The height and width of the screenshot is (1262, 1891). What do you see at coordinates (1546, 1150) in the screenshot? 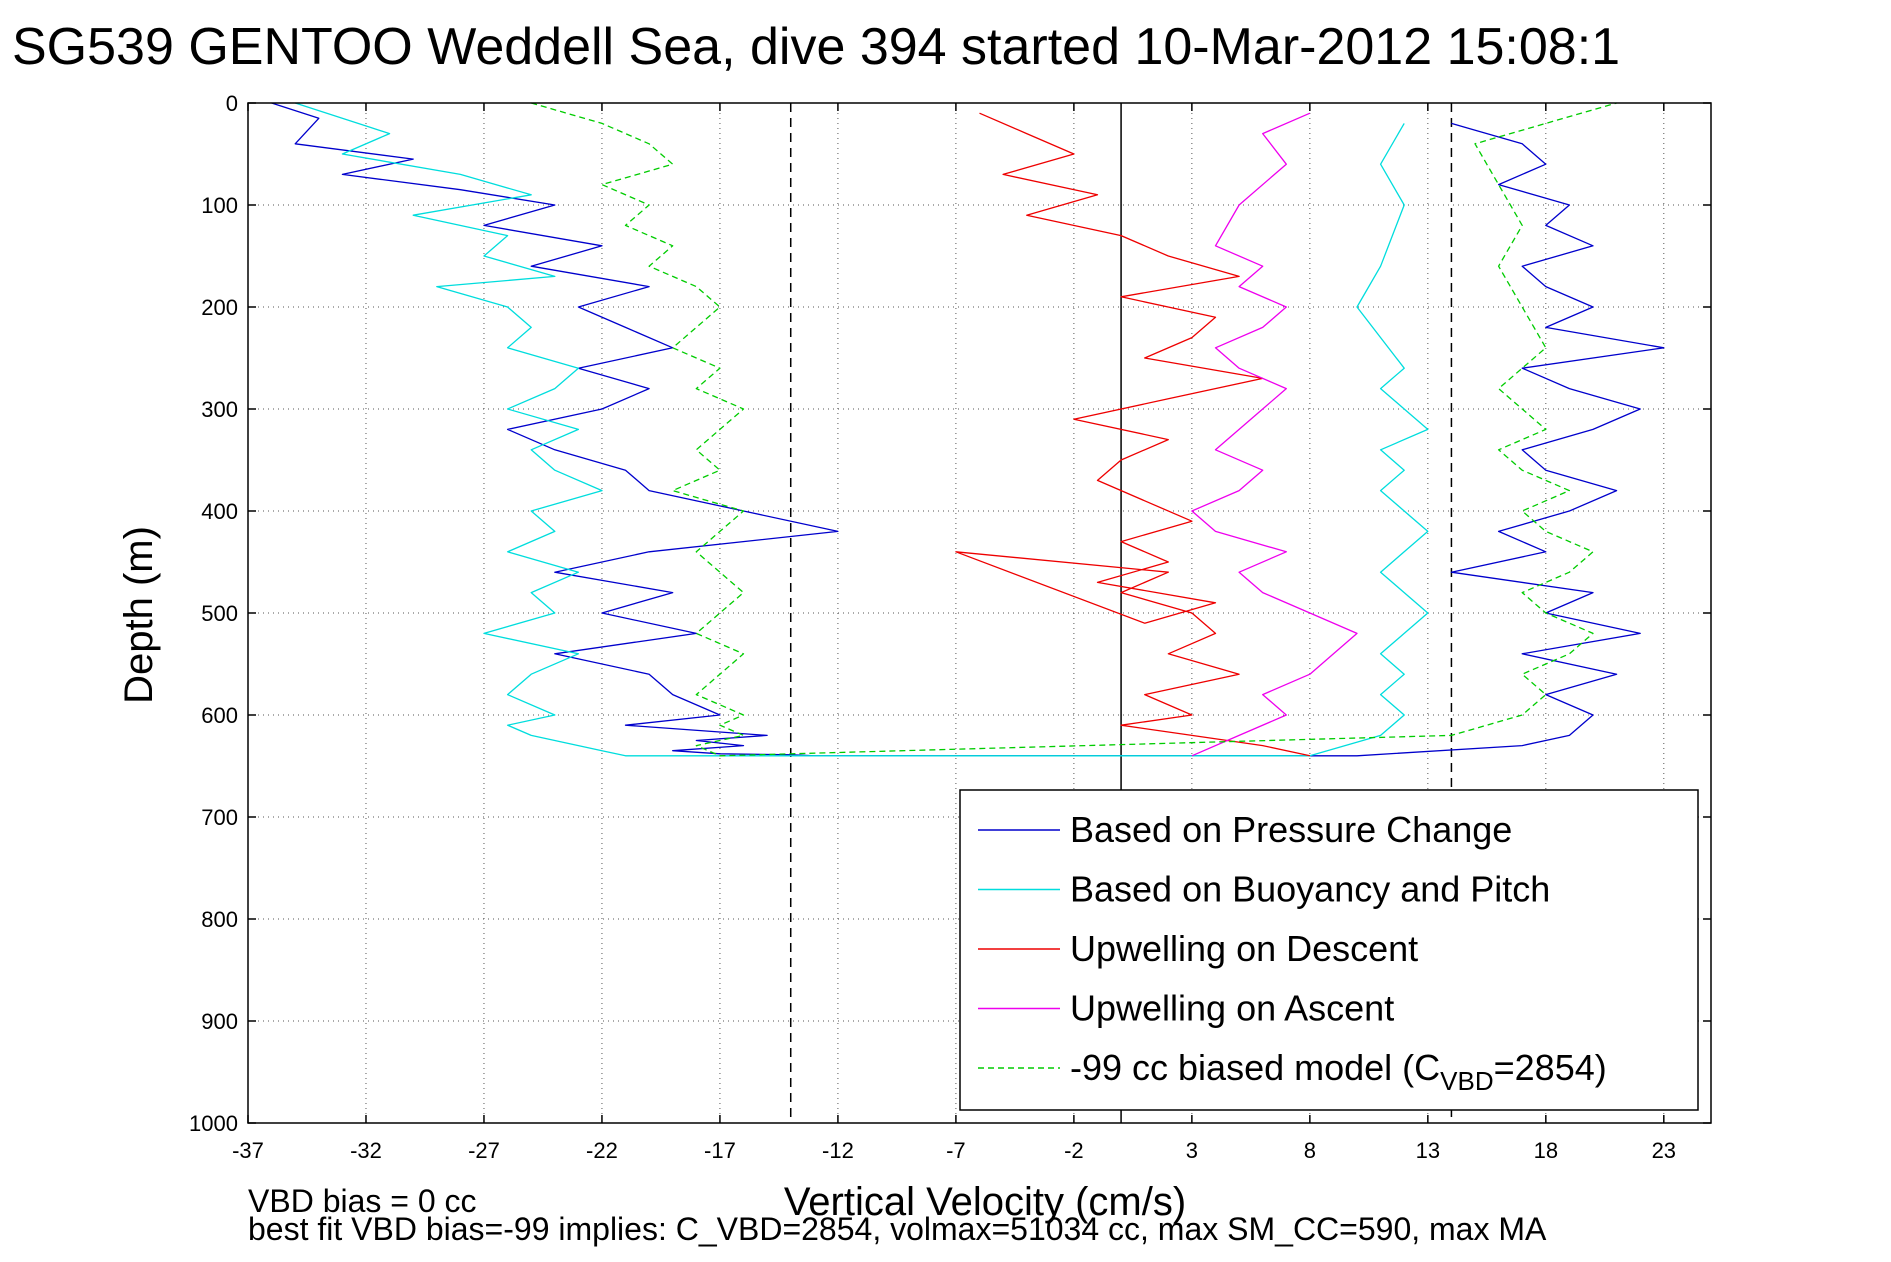
I see `x-tick-label: 18` at bounding box center [1546, 1150].